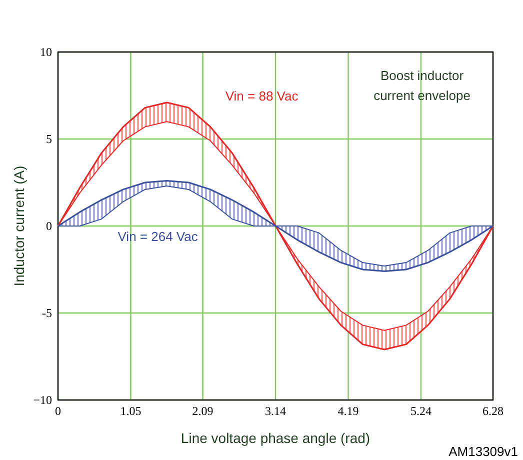 This screenshot has height=460, width=523. Describe the element at coordinates (493, 411) in the screenshot. I see `x-tick-label: 6.28` at that location.